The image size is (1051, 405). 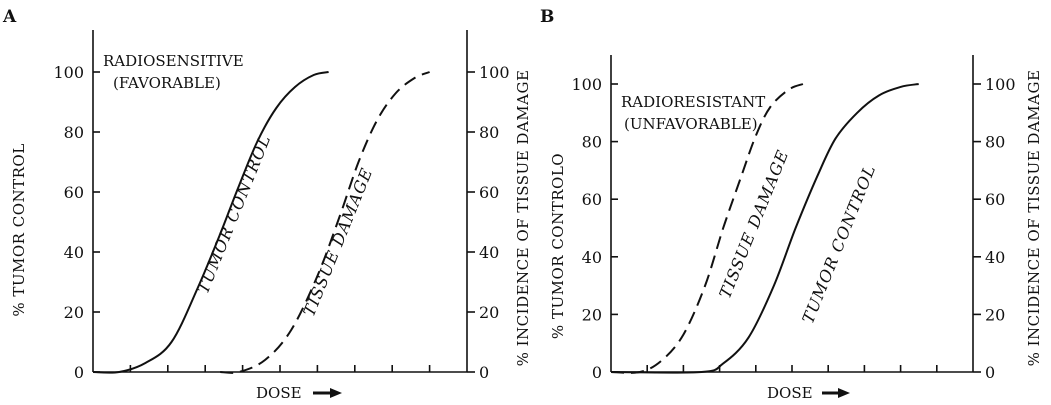 I want to click on panel-a-right-tick-labels: 0 20 40 60 80 100, so click(x=494, y=222).